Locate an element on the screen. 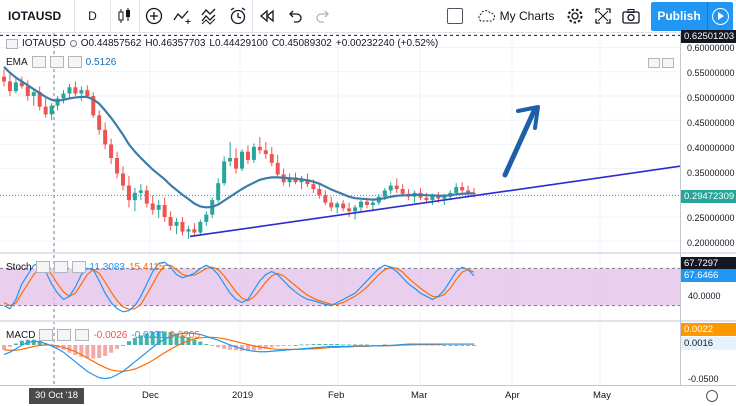  replay-icon is located at coordinates (267, 16).